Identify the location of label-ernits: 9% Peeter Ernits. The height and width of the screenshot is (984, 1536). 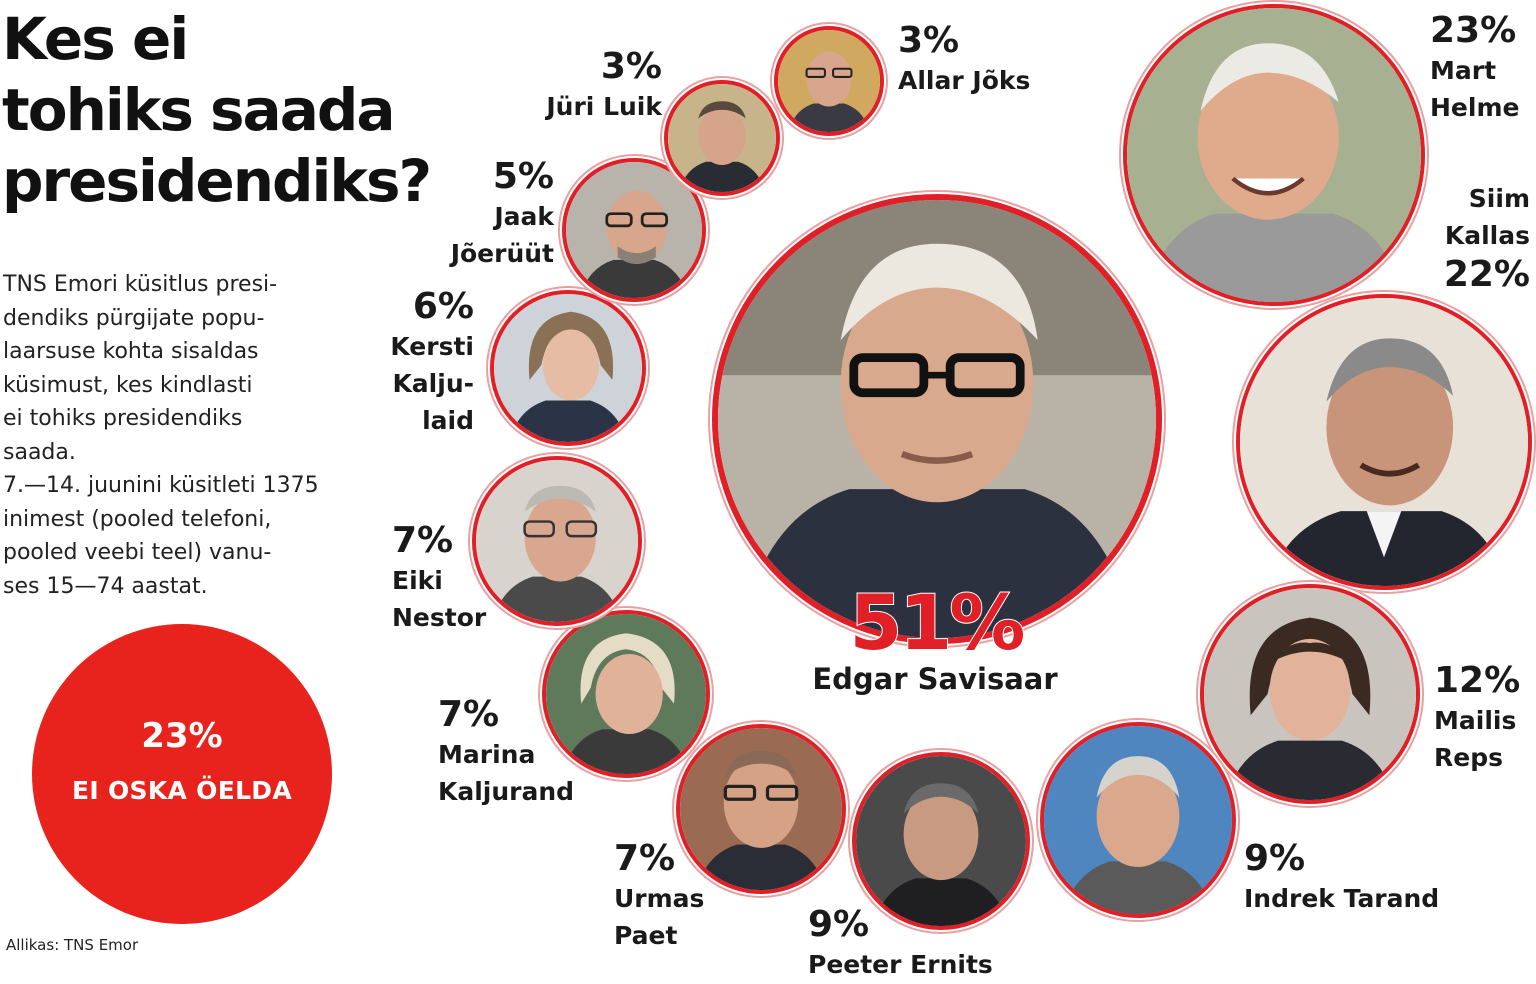
(900, 941).